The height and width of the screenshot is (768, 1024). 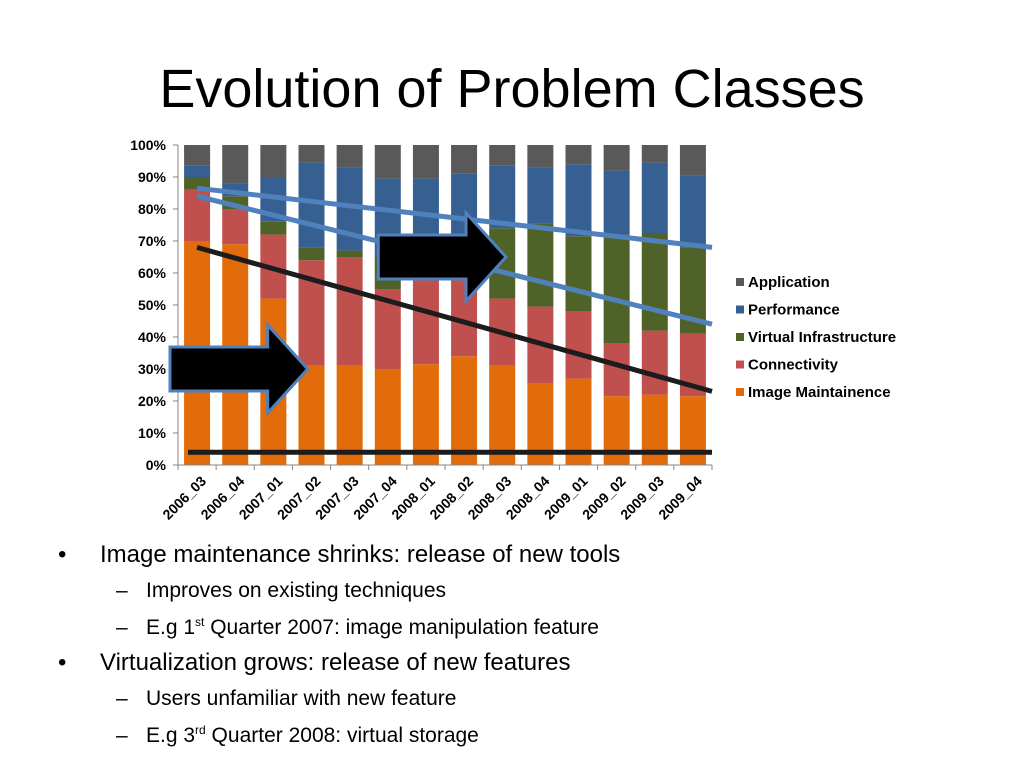 What do you see at coordinates (822, 337) in the screenshot?
I see `legend-label: Virtual Infrastructure` at bounding box center [822, 337].